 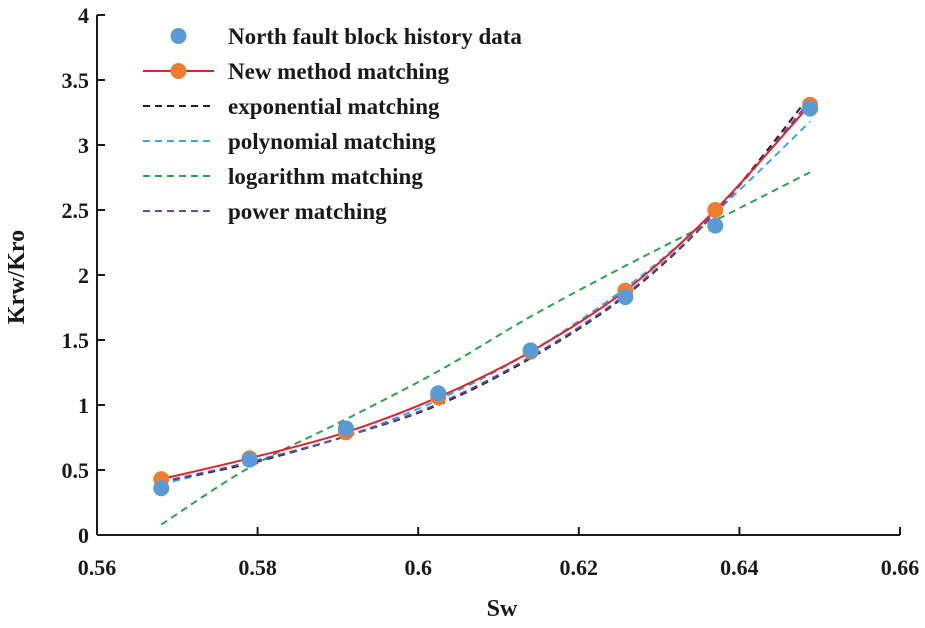 What do you see at coordinates (76, 340) in the screenshot?
I see `y-tick-label: 1.5` at bounding box center [76, 340].